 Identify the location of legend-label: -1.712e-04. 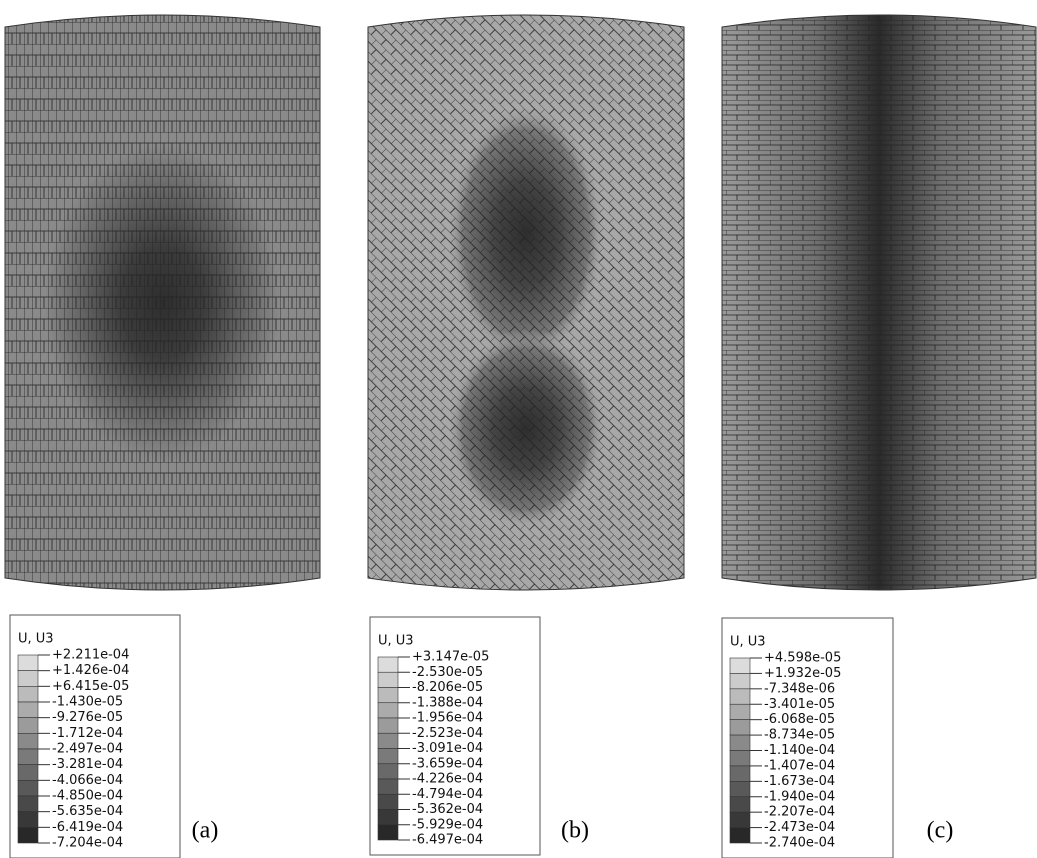
(87, 733).